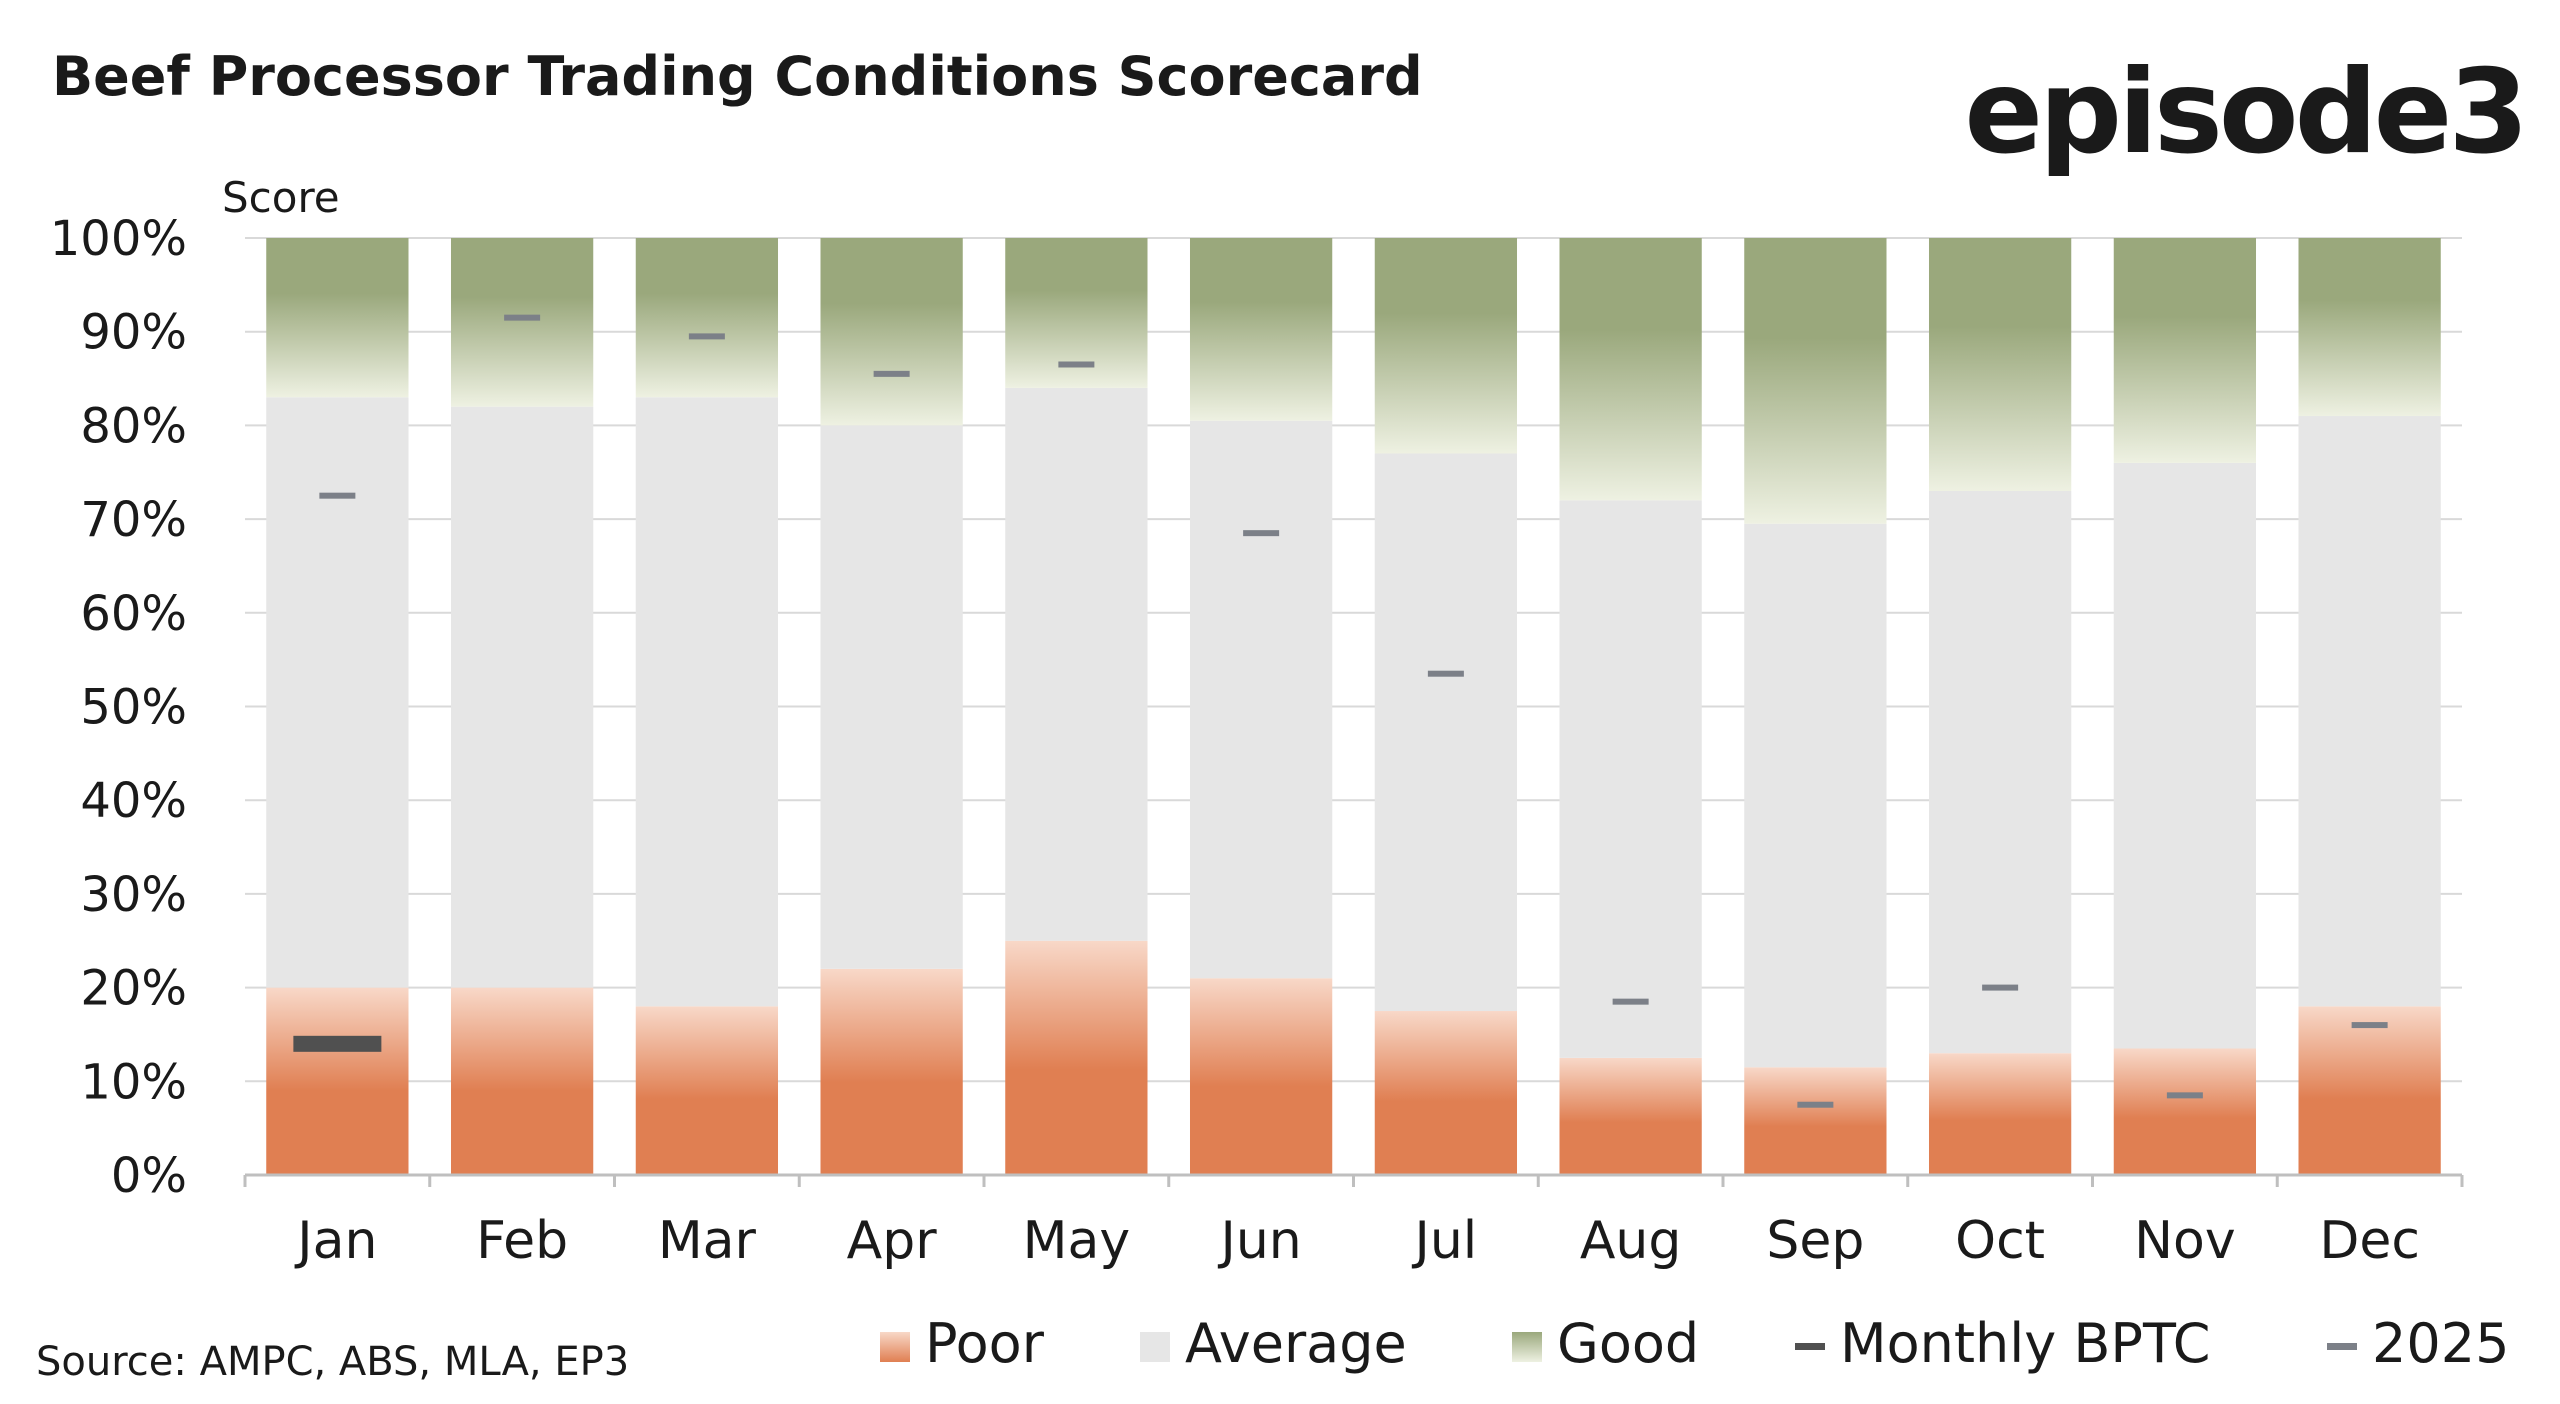 The width and height of the screenshot is (2560, 1404). What do you see at coordinates (2025, 1343) in the screenshot?
I see `legend-label-monthly-bptc: Monthly BPTC` at bounding box center [2025, 1343].